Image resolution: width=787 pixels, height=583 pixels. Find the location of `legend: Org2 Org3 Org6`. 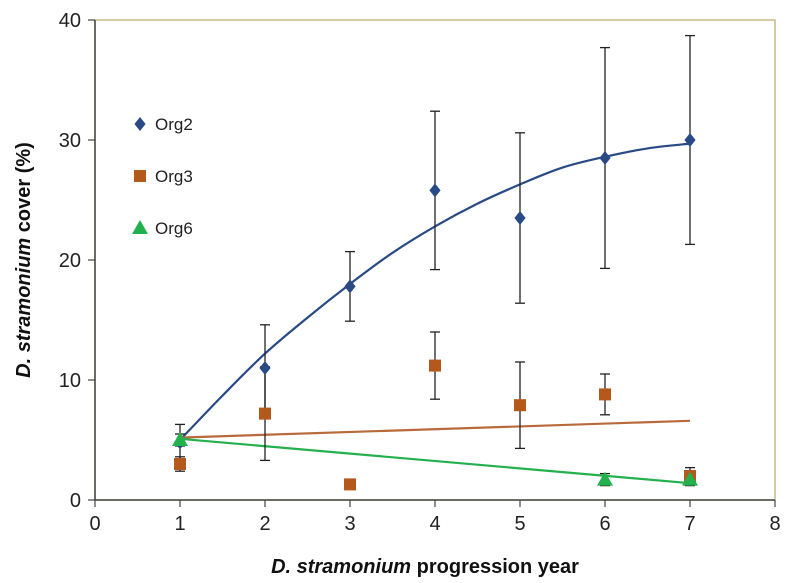

legend: Org2 Org3 Org6 is located at coordinates (162, 176).